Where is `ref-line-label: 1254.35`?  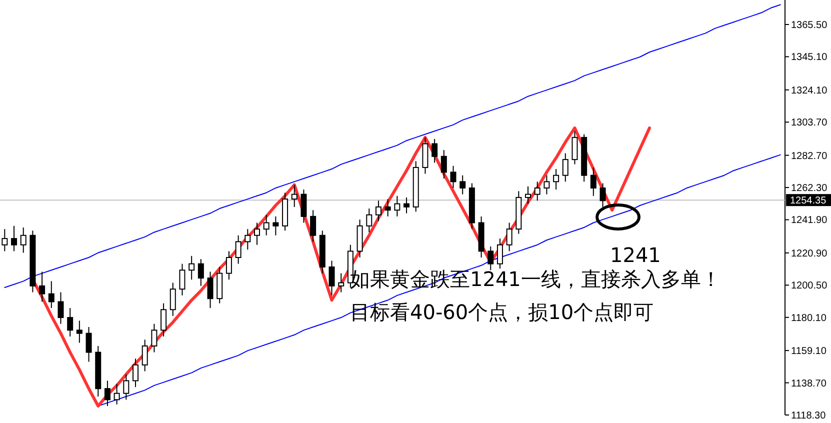 ref-line-label: 1254.35 is located at coordinates (808, 201).